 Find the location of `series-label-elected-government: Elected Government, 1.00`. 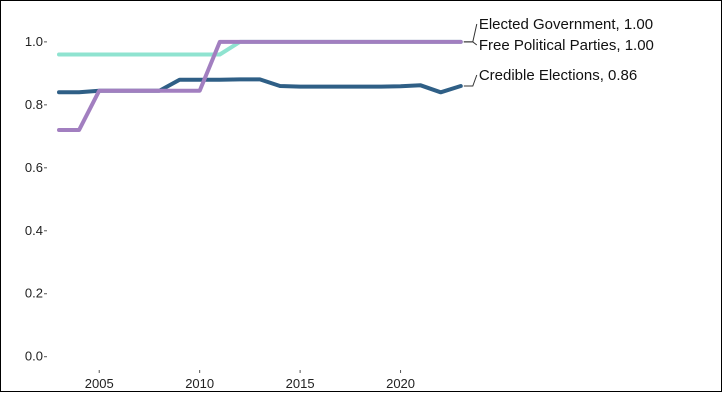

series-label-elected-government: Elected Government, 1.00 is located at coordinates (566, 24).